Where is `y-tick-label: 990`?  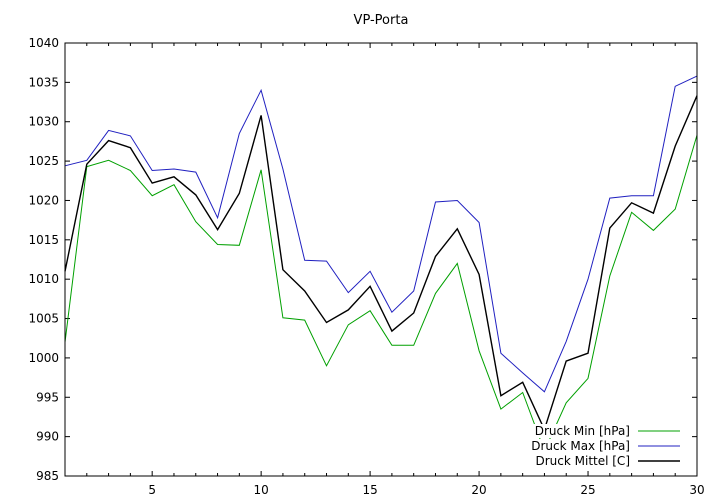 y-tick-label: 990 is located at coordinates (47, 437).